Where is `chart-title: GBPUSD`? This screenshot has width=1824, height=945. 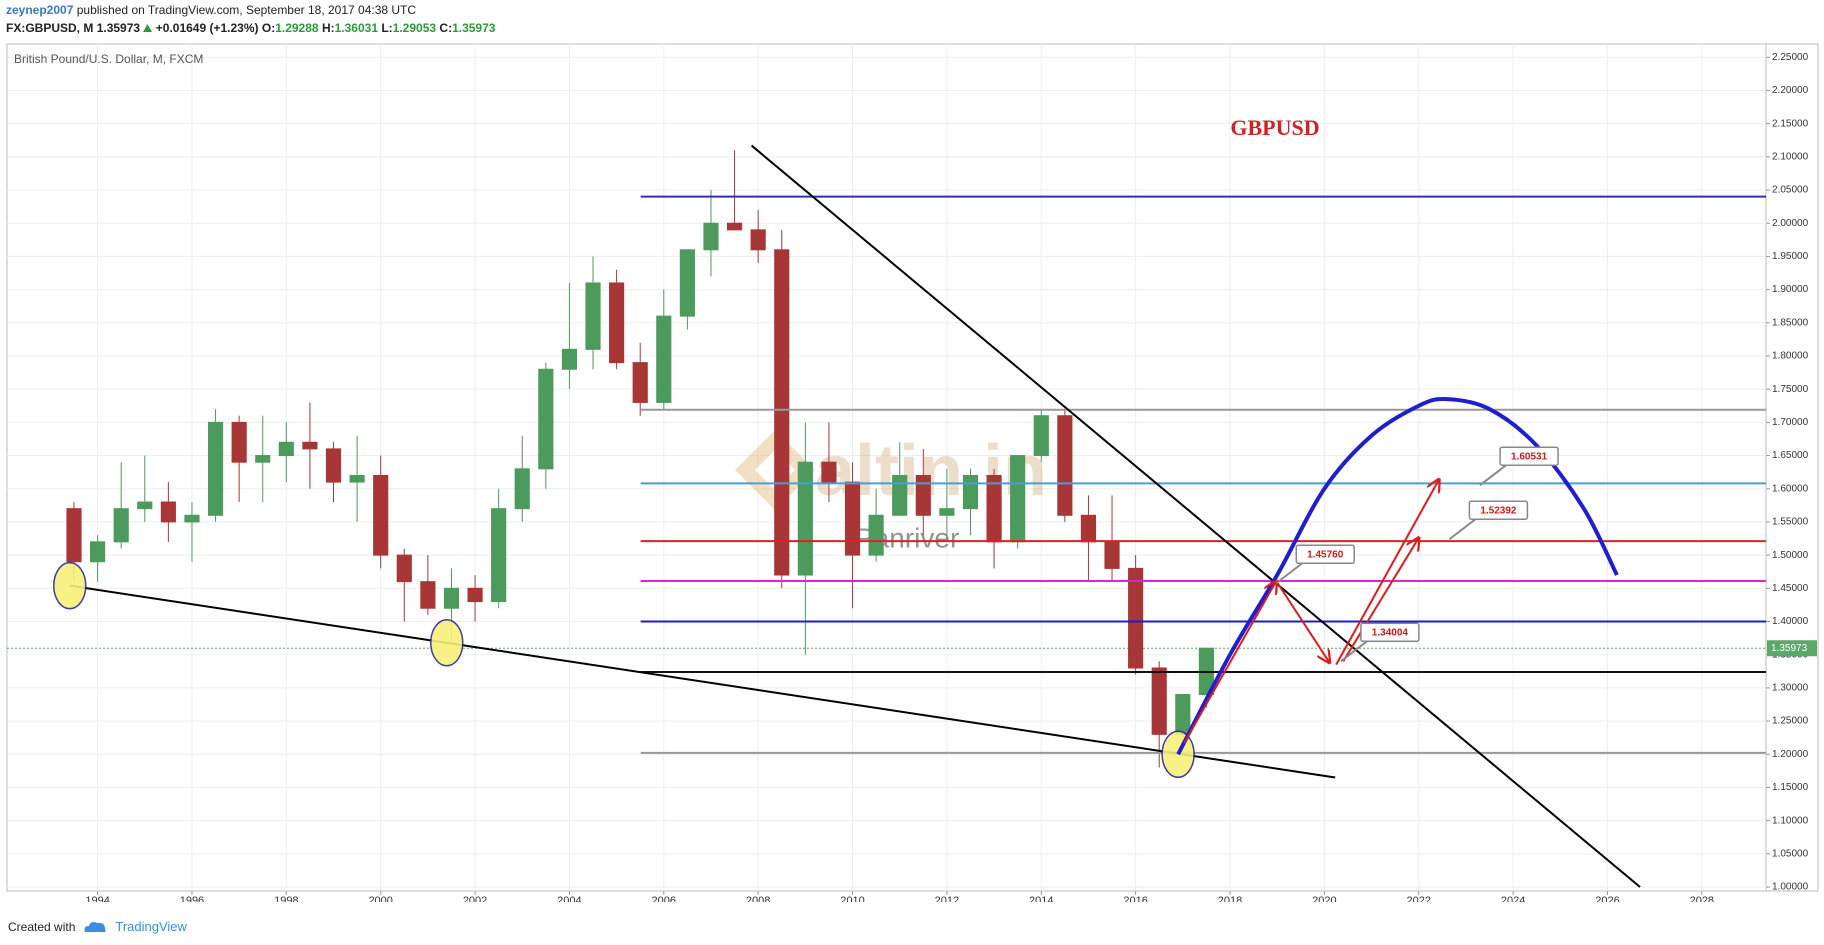 chart-title: GBPUSD is located at coordinates (1274, 127).